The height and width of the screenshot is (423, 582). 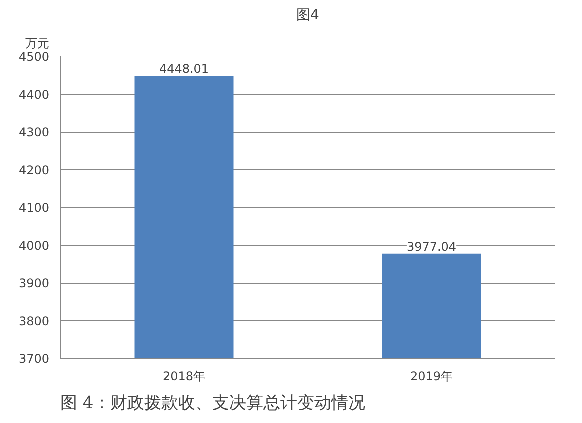 What do you see at coordinates (432, 377) in the screenshot?
I see `x-tick-label: 2019年` at bounding box center [432, 377].